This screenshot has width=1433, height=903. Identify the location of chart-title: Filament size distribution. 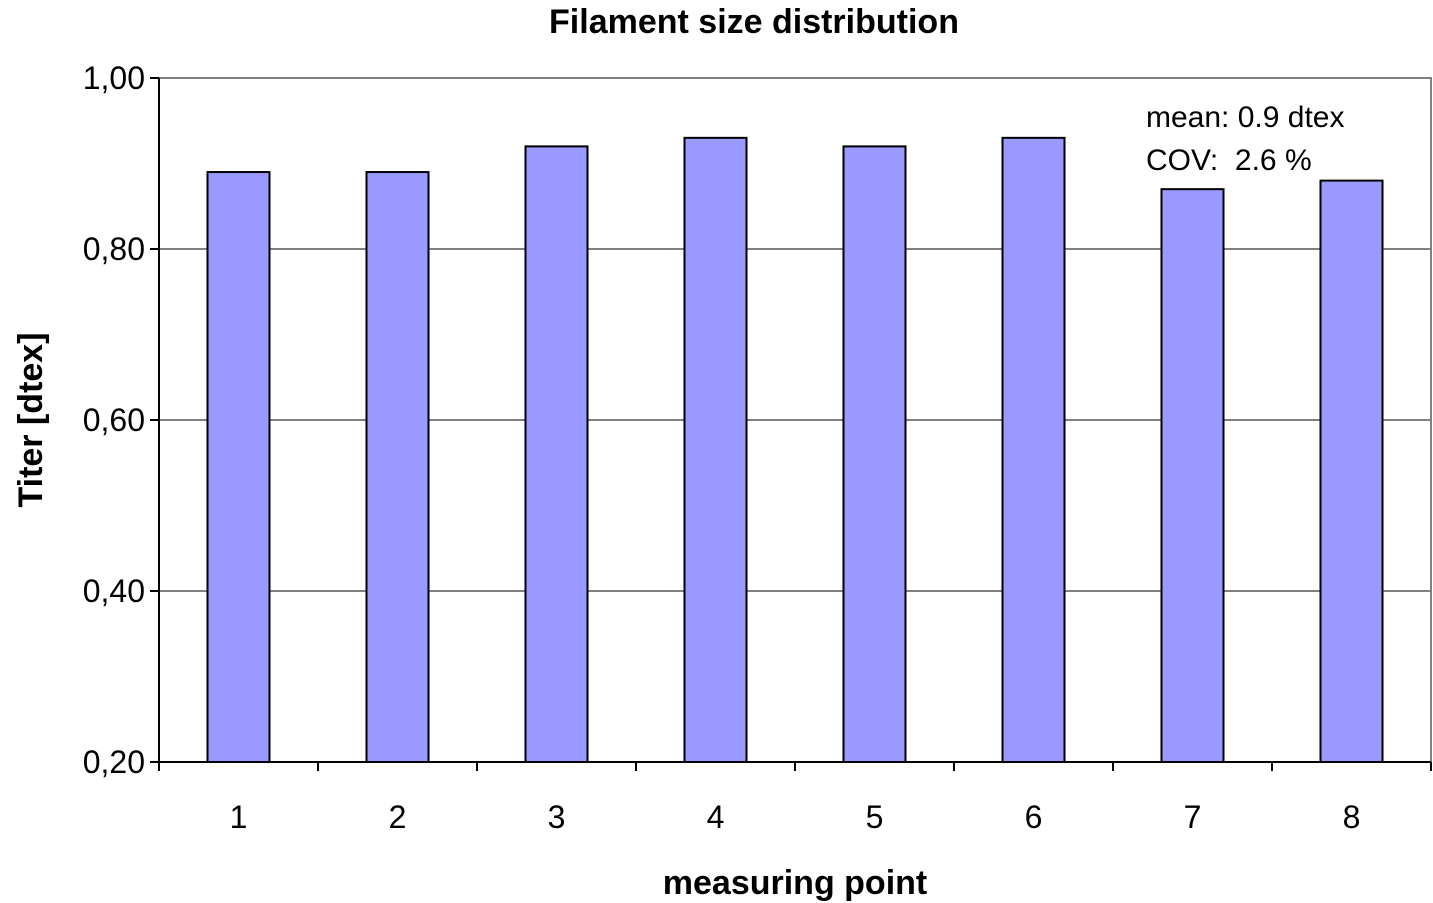
(754, 22).